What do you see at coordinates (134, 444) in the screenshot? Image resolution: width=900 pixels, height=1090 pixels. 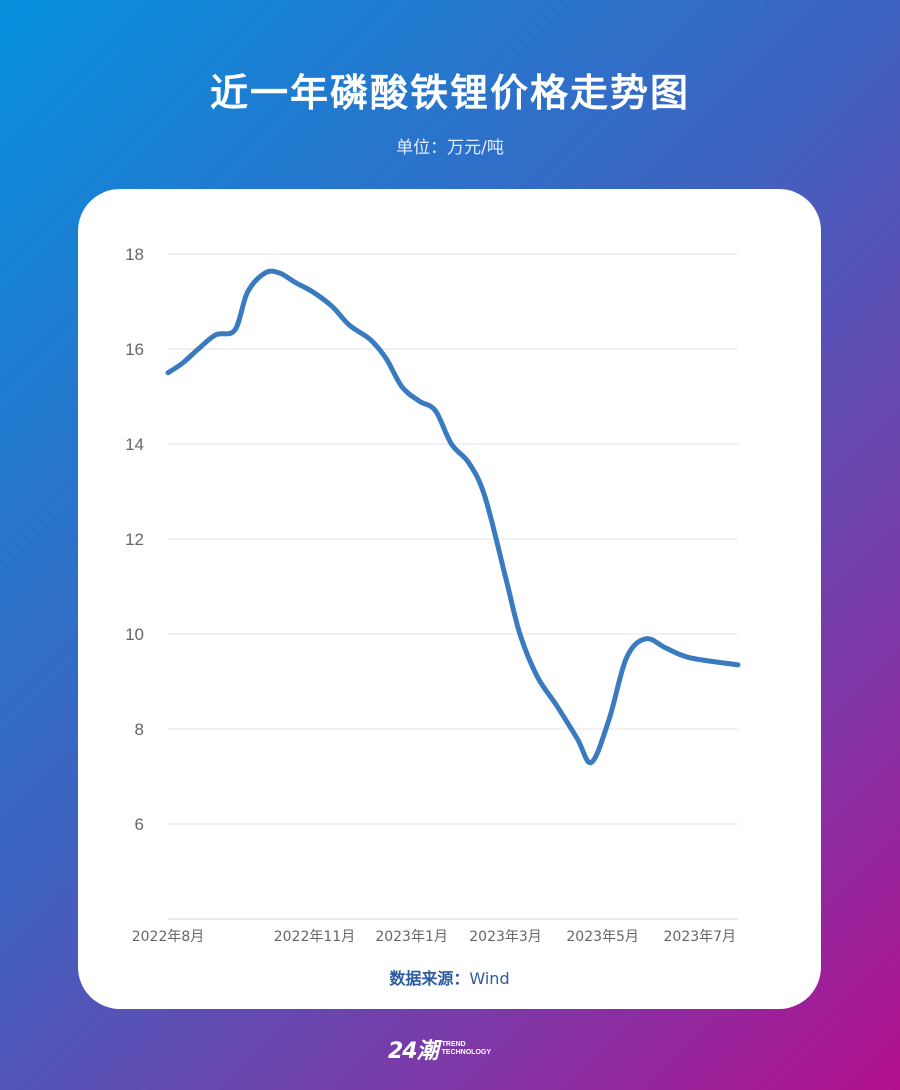 I see `y-tick-label: 14` at bounding box center [134, 444].